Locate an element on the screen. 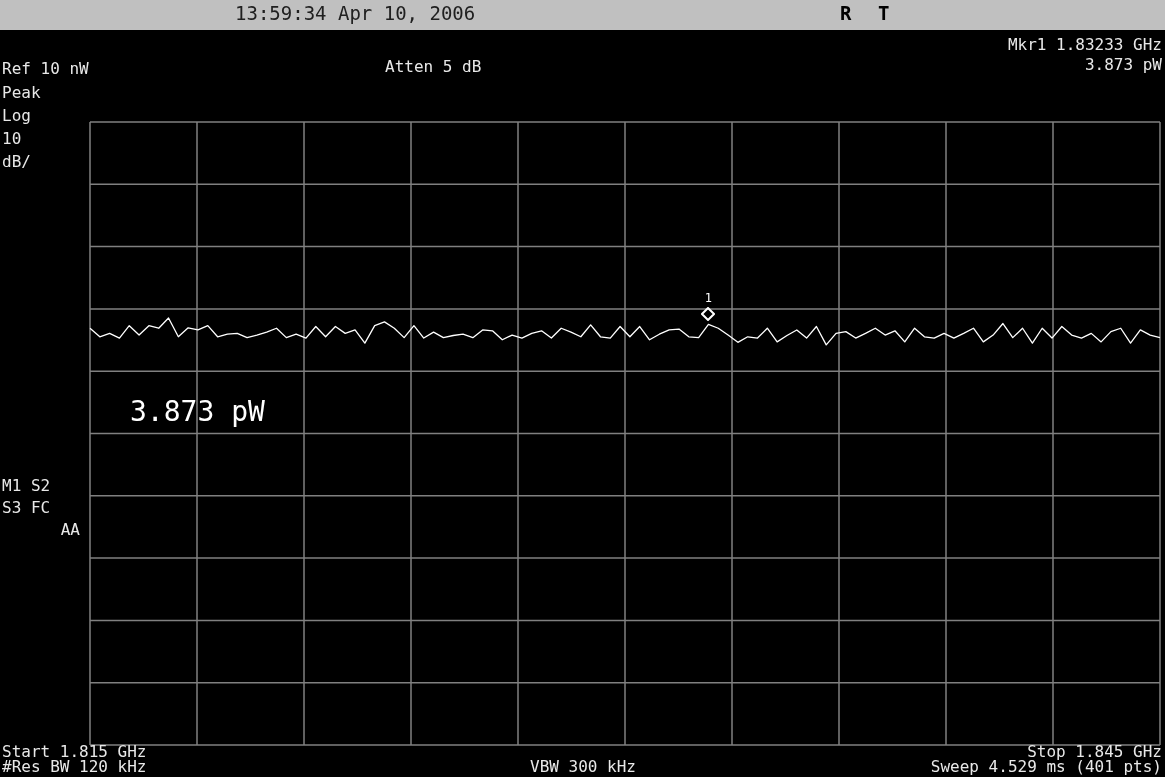  text: 3.873 pW is located at coordinates (1123, 65).